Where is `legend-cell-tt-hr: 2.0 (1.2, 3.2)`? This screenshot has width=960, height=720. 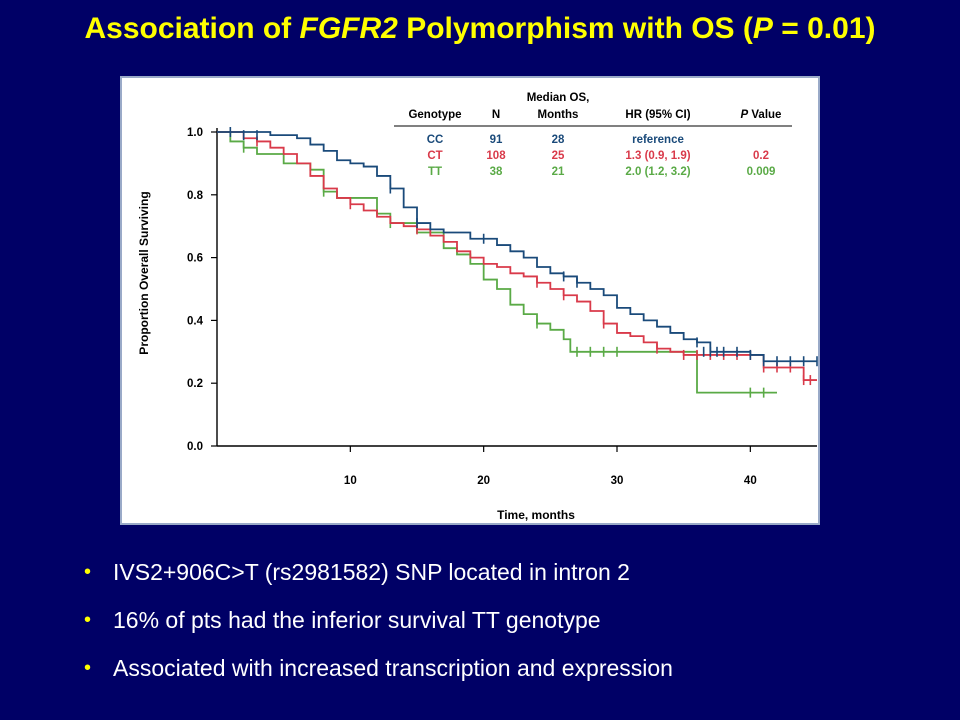 legend-cell-tt-hr: 2.0 (1.2, 3.2) is located at coordinates (657, 172).